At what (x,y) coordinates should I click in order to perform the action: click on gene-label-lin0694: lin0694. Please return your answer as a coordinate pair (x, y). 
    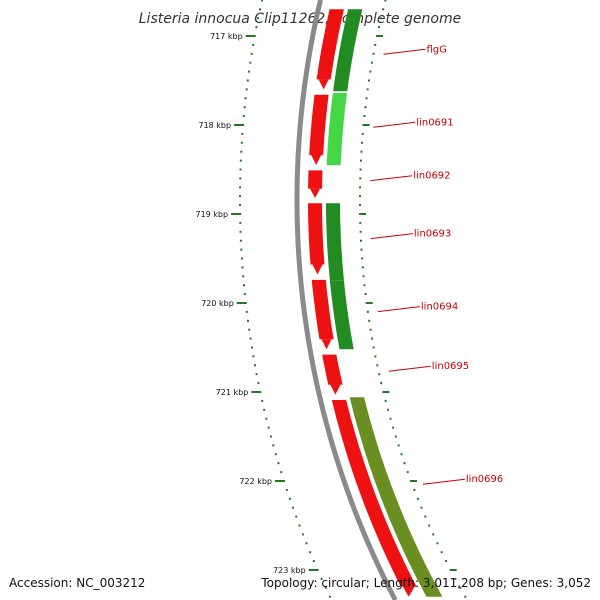
    Looking at the image, I should click on (439, 307).